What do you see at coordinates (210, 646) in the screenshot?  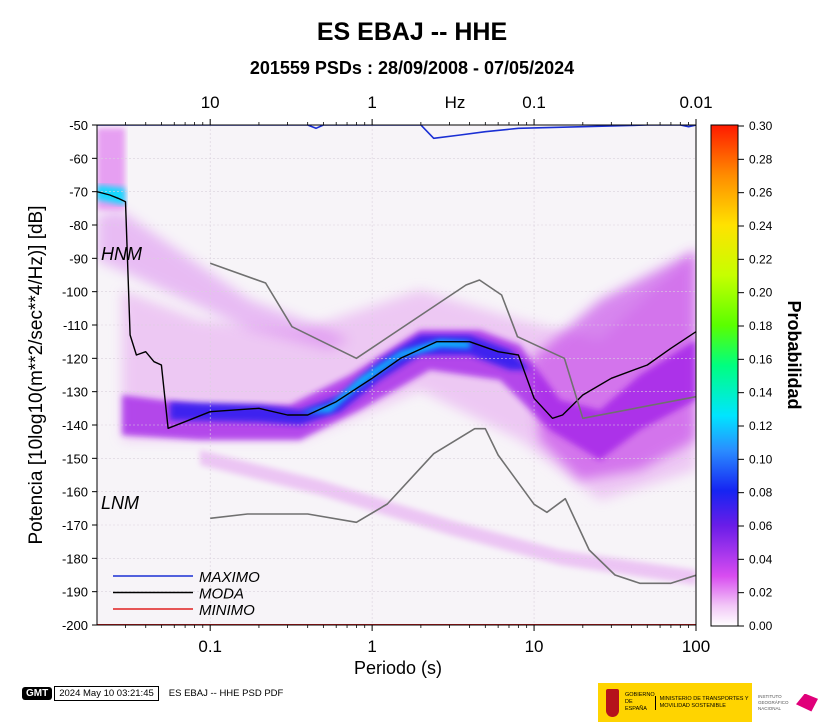 I see `x-tick-label: 0.1` at bounding box center [210, 646].